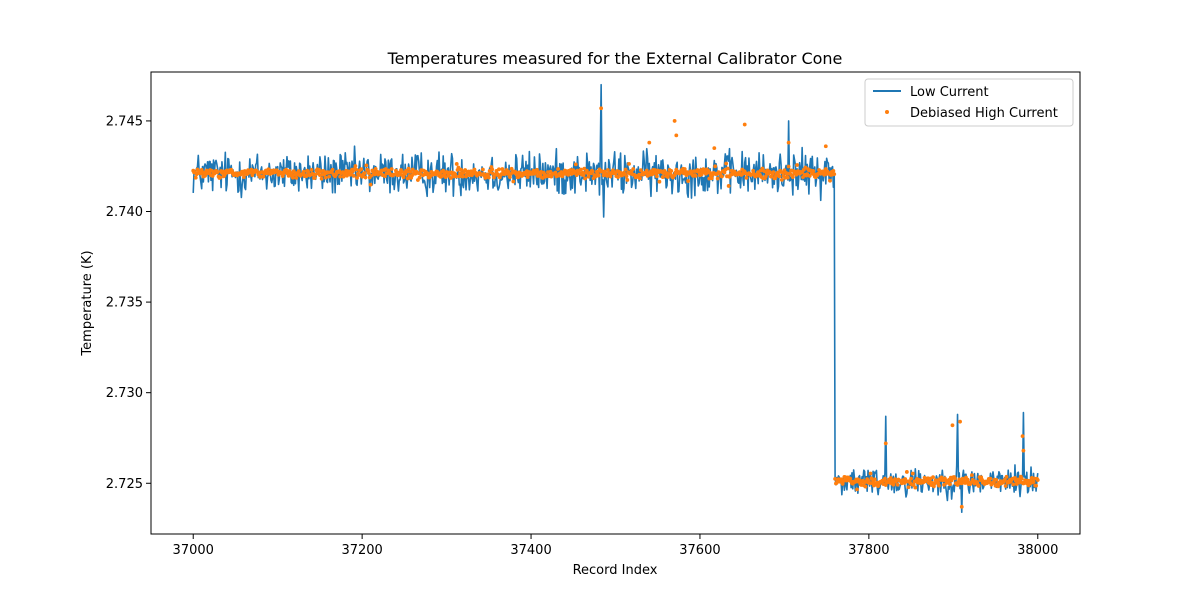 This screenshot has width=1200, height=600. Describe the element at coordinates (87, 303) in the screenshot. I see `y-axis-label: Temperature (K)` at that location.